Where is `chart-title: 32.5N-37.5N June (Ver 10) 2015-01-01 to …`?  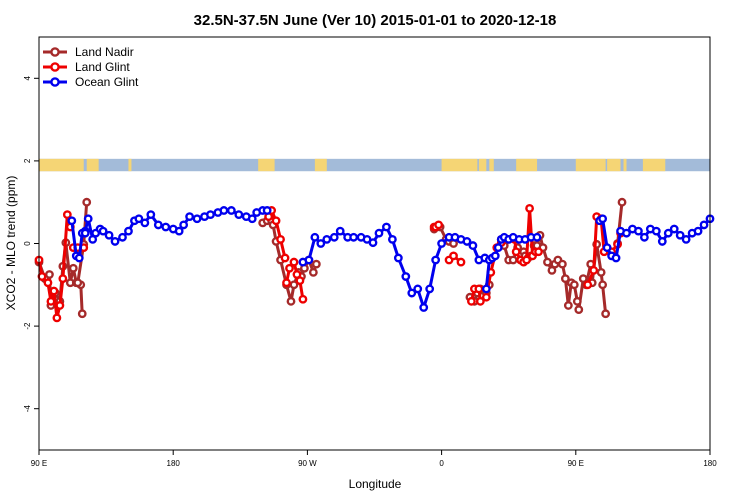 chart-title: 32.5N-37.5N June (Ver 10) 2015-01-01 to … is located at coordinates (375, 20).